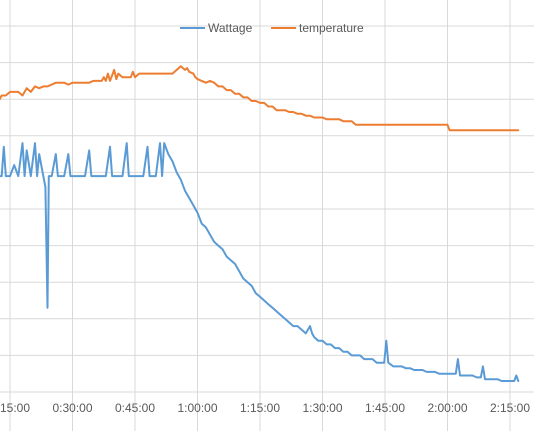 This screenshot has width=534, height=431. What do you see at coordinates (447, 408) in the screenshot?
I see `x-tick-label: 2:00:00` at bounding box center [447, 408].